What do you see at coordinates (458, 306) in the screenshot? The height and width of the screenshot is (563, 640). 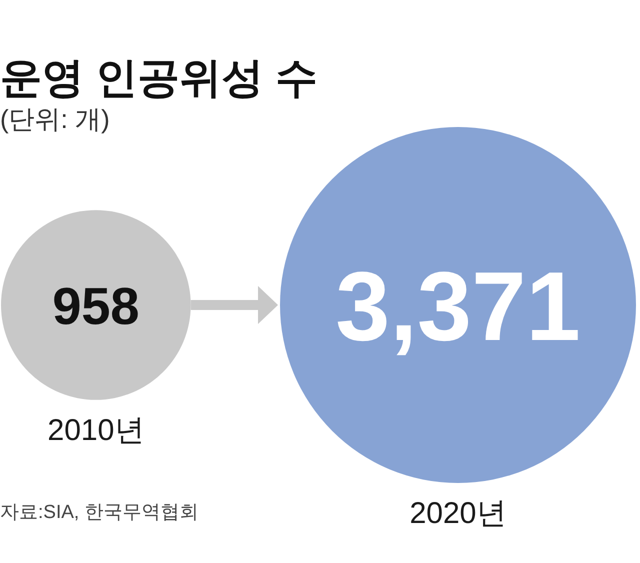 I see `data-label: 3,371` at bounding box center [458, 306].